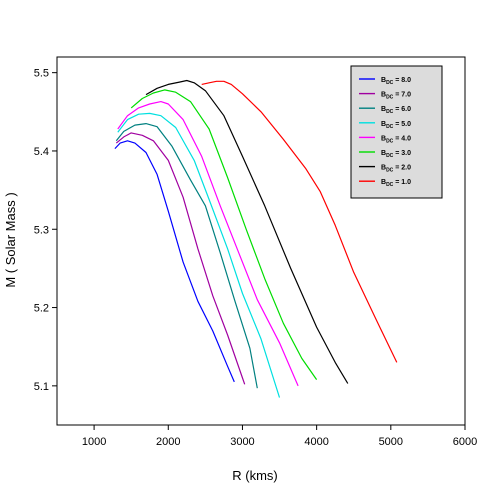 This screenshot has height=491, width=491. Describe the element at coordinates (255, 475) in the screenshot. I see `x-axis-title: R (kms)` at that location.